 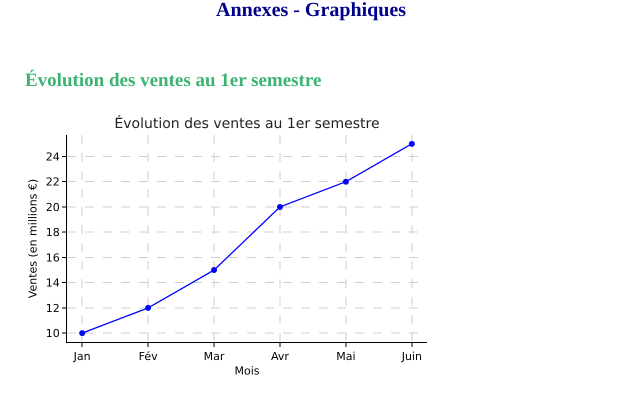 I want to click on y-axis-title: Ventes (en millions €), so click(x=33, y=238).